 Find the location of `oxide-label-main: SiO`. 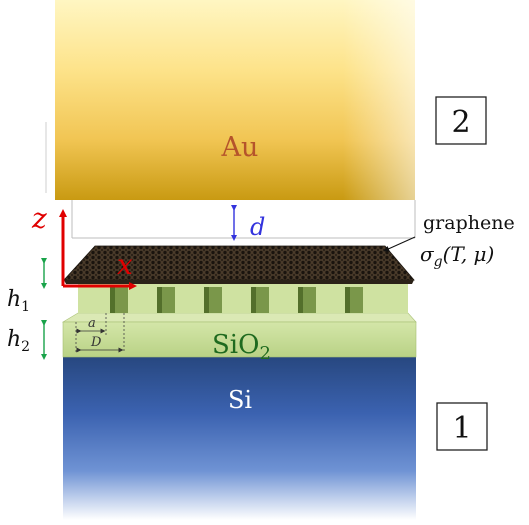

oxide-label-main: SiO is located at coordinates (235, 345).